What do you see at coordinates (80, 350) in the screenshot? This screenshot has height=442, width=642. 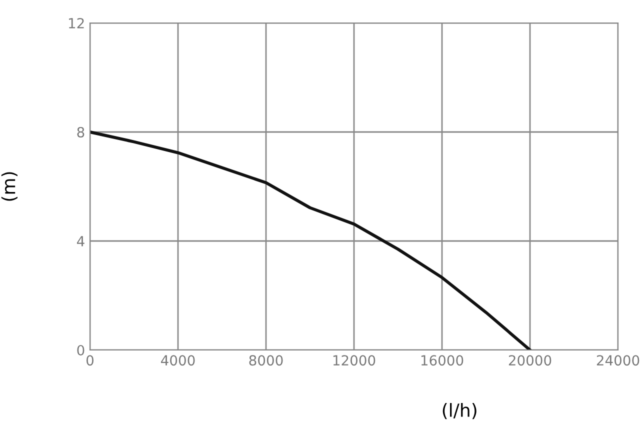 I see `y-tick-label: 0` at bounding box center [80, 350].